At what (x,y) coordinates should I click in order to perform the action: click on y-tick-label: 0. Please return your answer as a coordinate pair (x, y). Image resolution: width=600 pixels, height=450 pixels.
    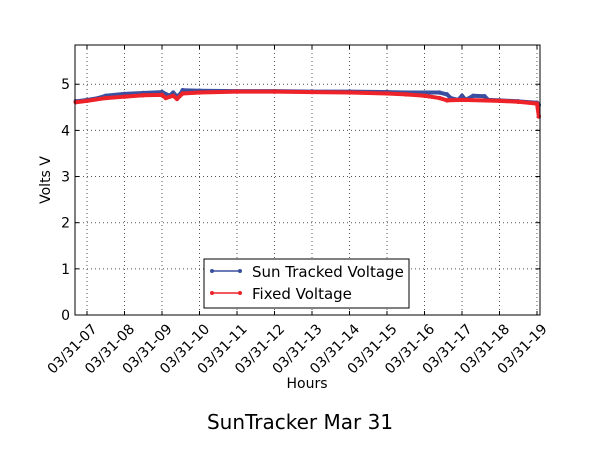
    Looking at the image, I should click on (65, 316).